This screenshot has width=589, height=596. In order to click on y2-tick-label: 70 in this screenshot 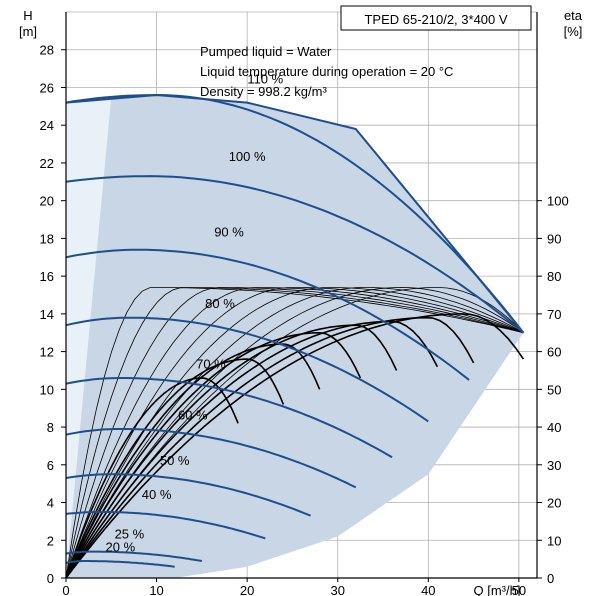, I will do `click(554, 314)`.